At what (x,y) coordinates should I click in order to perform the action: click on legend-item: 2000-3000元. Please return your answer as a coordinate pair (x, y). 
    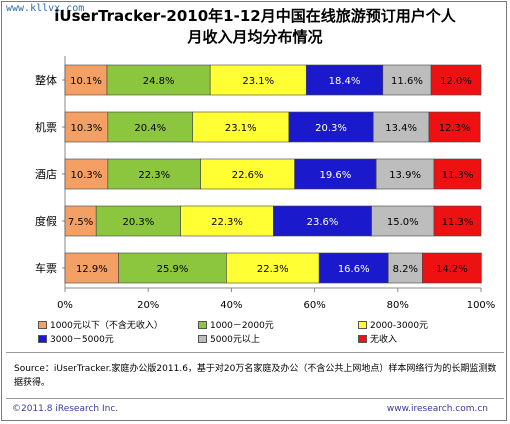
    Looking at the image, I should click on (393, 324).